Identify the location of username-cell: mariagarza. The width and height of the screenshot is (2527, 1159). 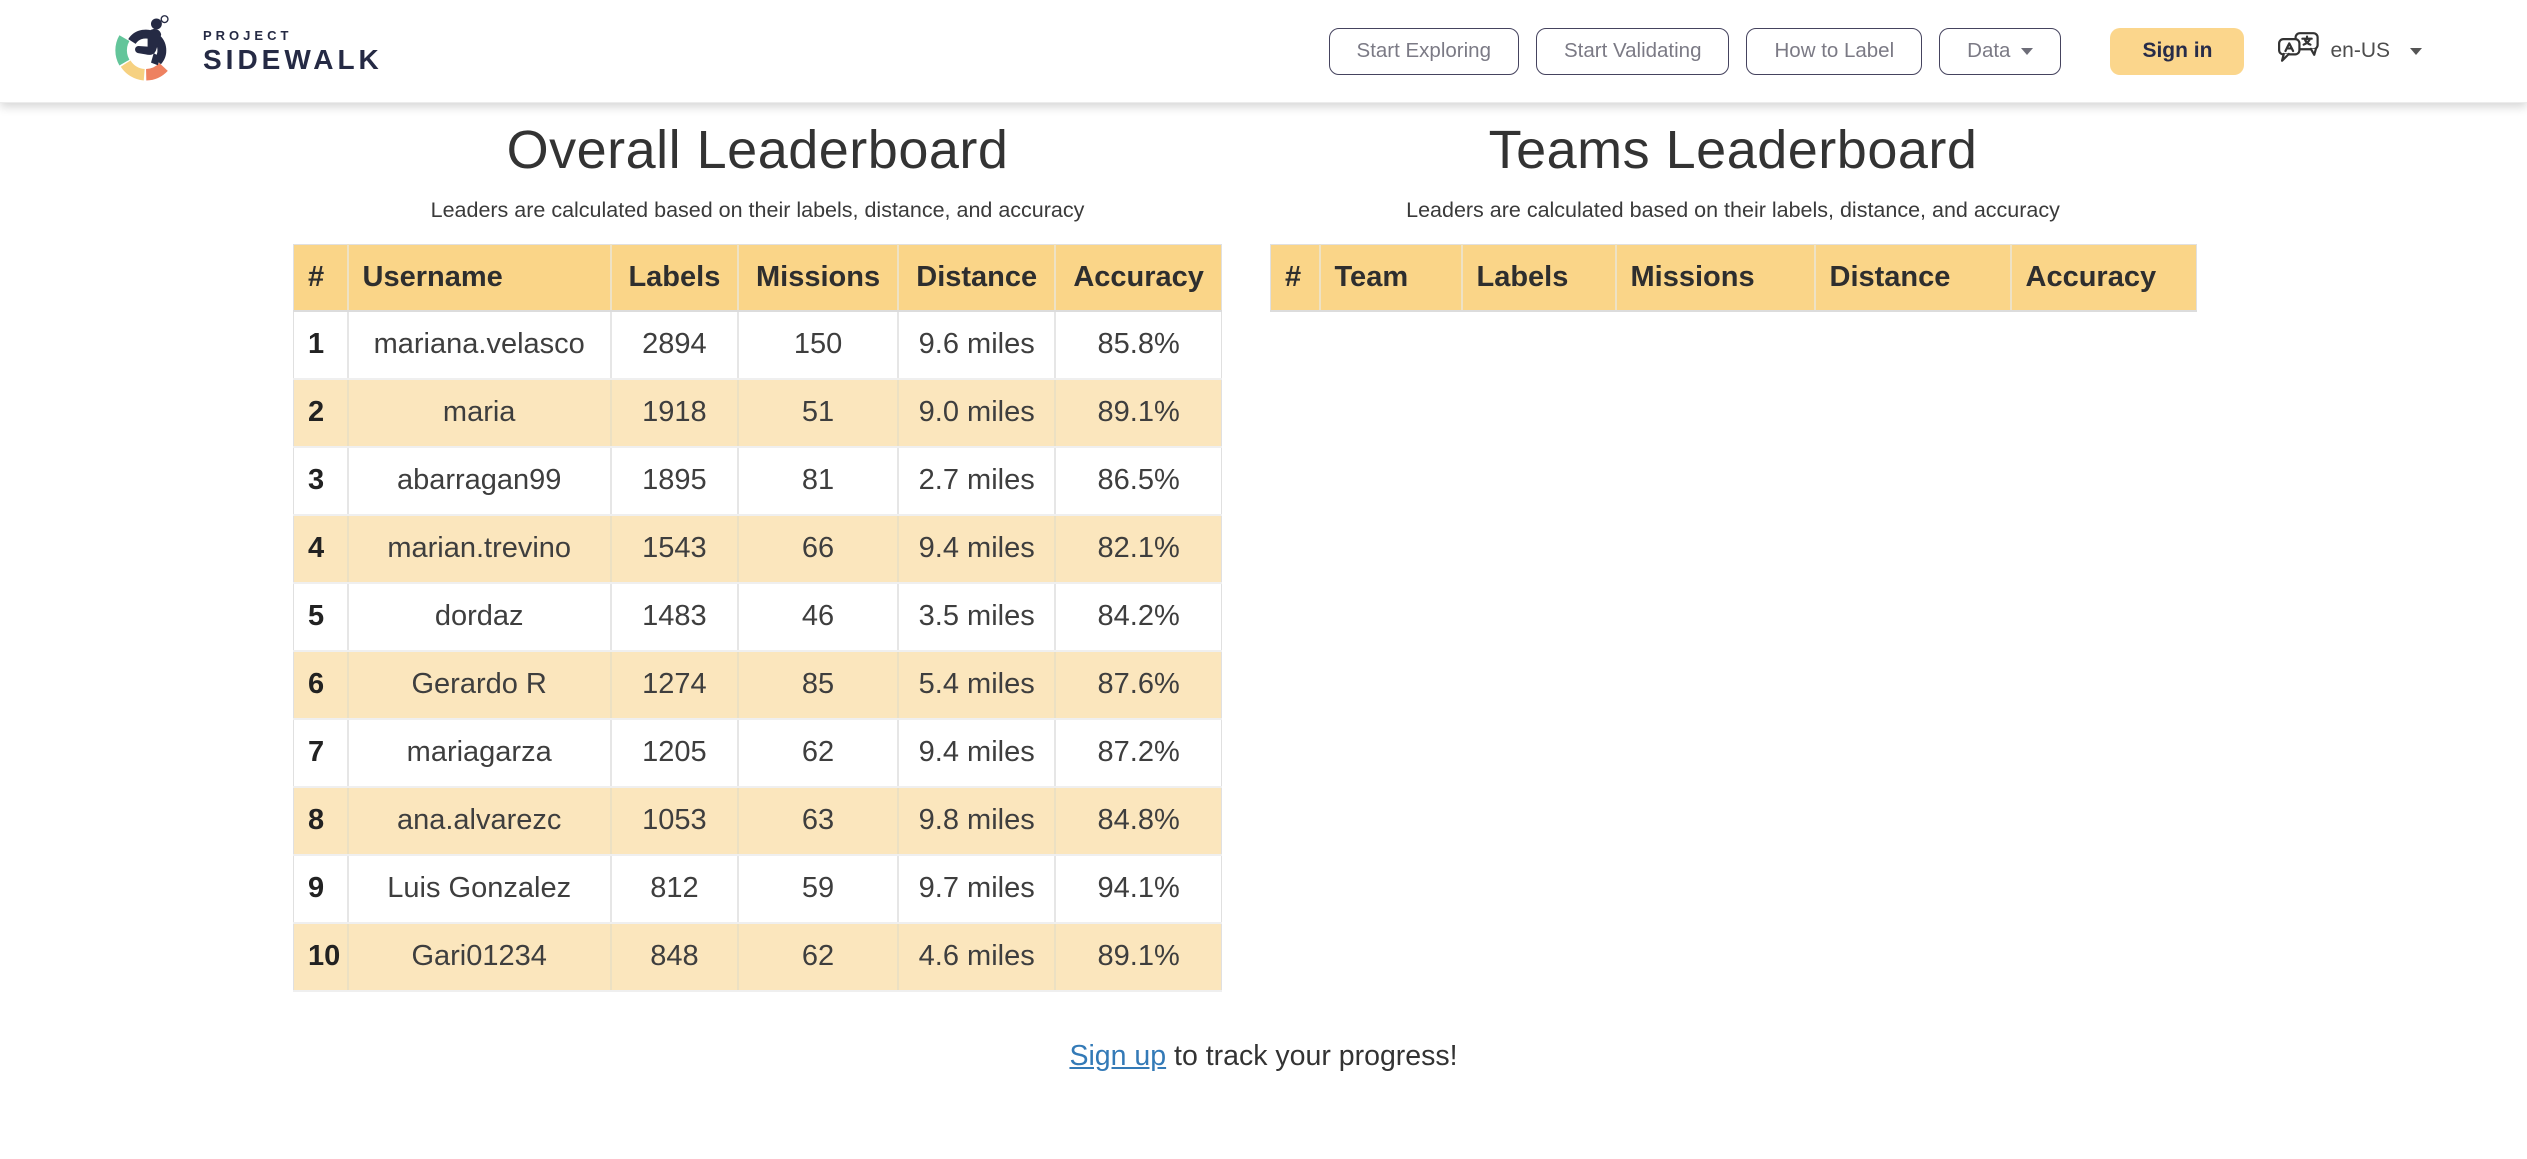
(479, 753).